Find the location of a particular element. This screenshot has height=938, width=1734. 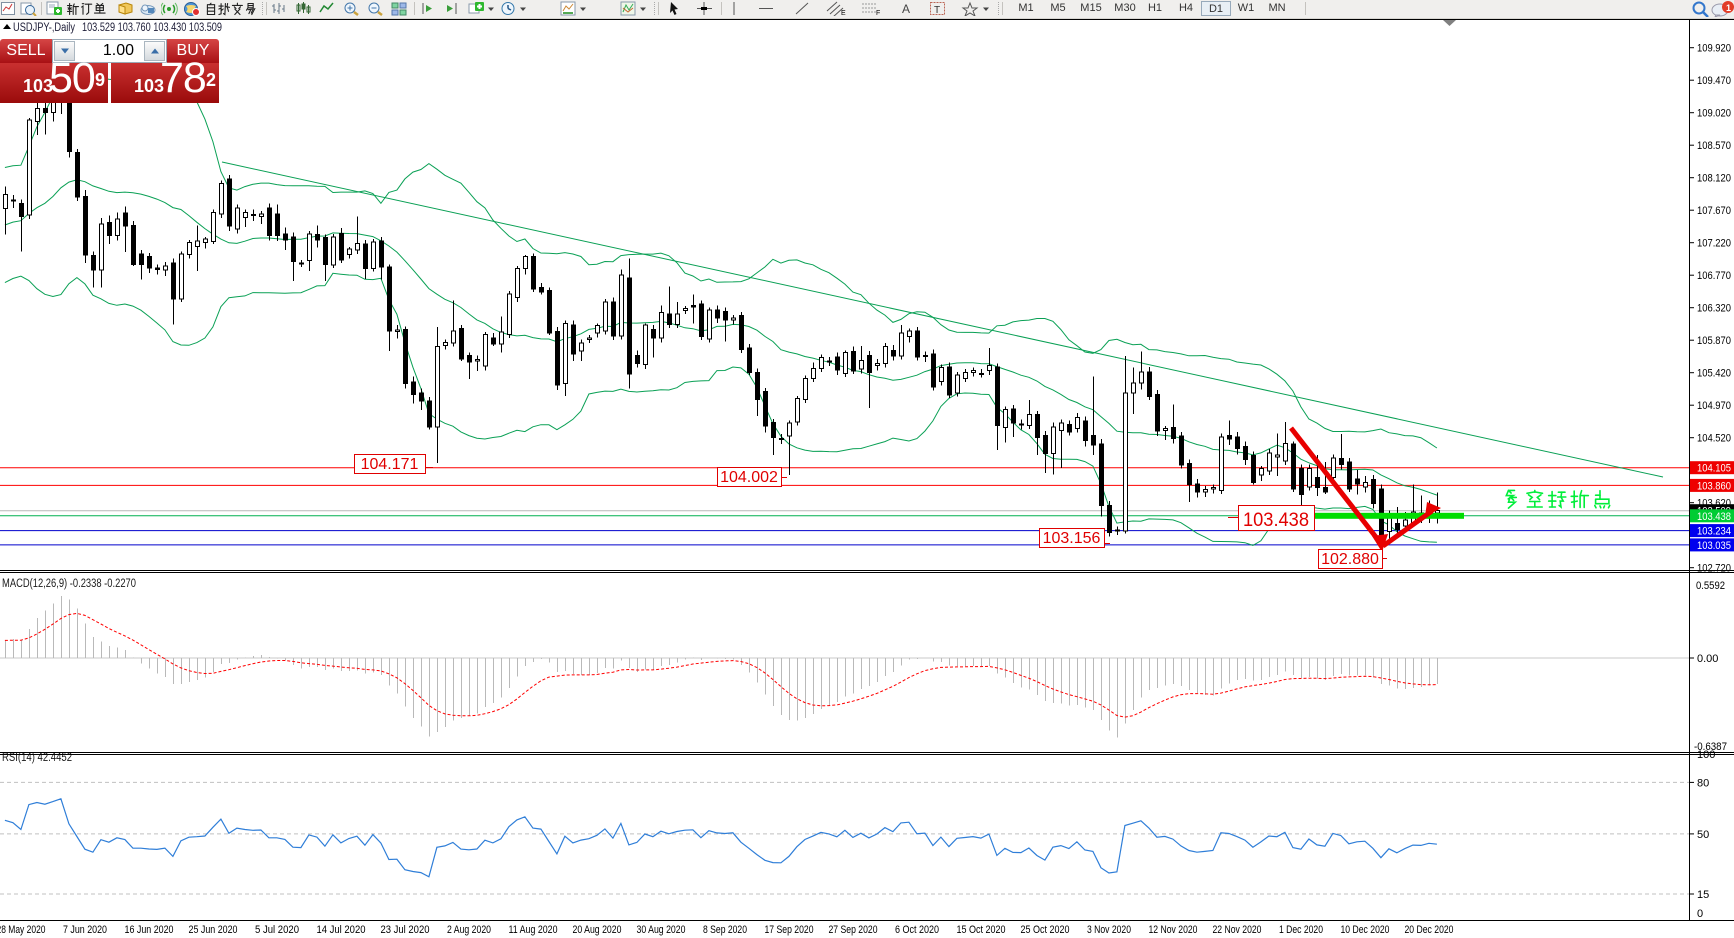

svg-text: 7 Jun 2020 is located at coordinates (85, 930).